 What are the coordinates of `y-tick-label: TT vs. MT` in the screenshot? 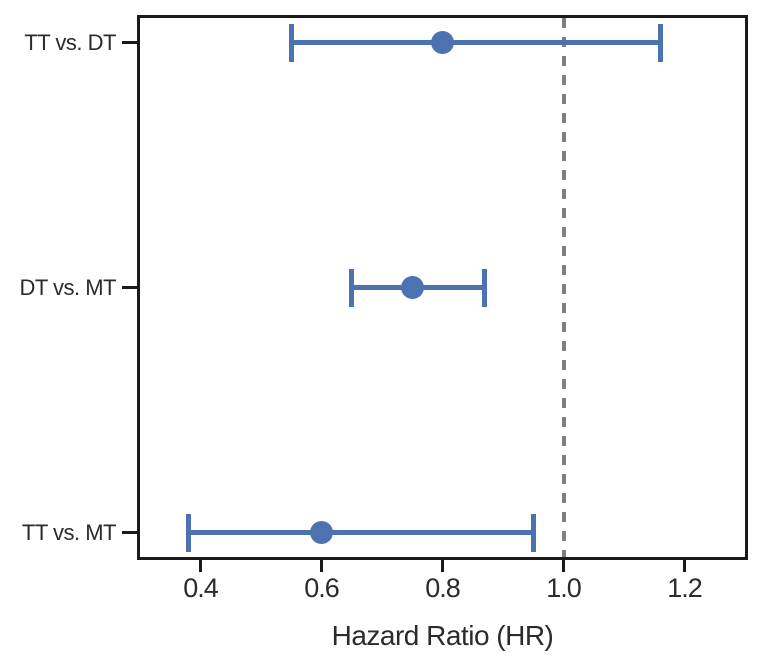 It's located at (69, 532).